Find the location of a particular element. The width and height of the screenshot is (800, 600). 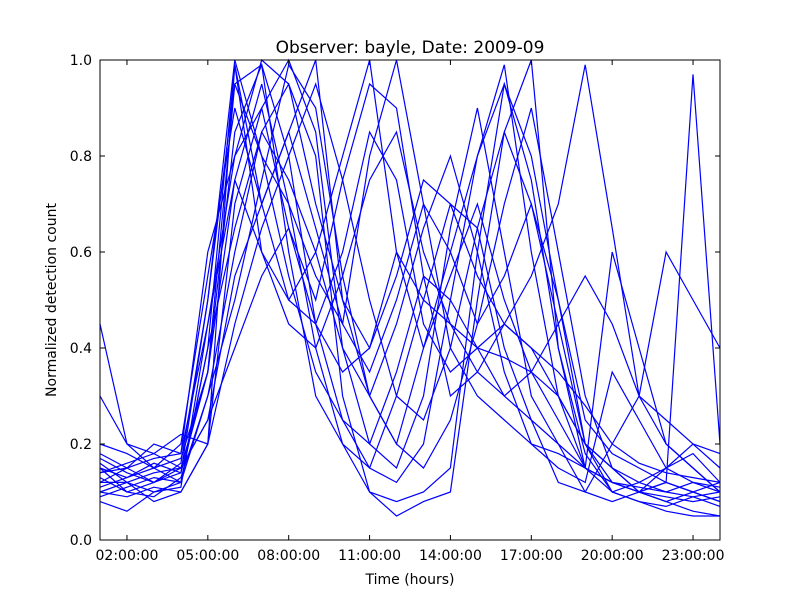

x-tick-label: 20:00:00 is located at coordinates (612, 556).